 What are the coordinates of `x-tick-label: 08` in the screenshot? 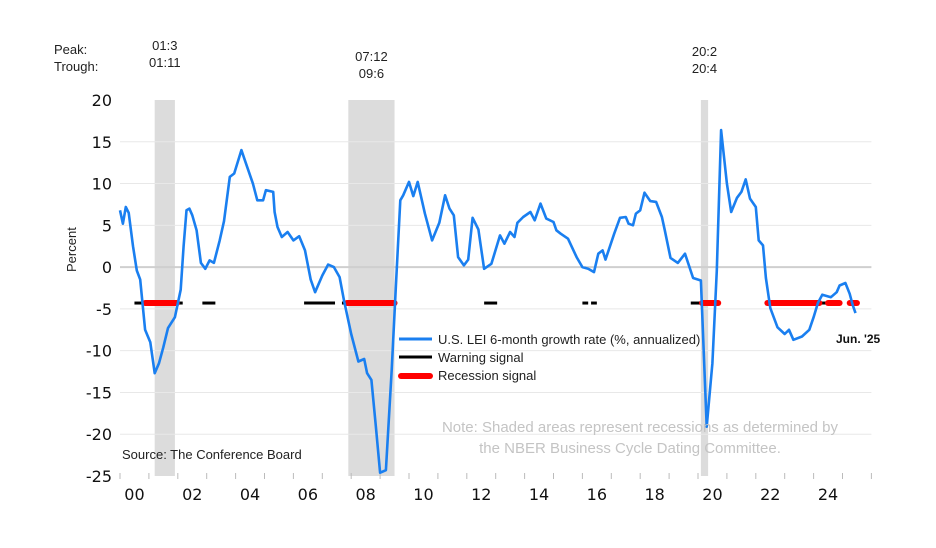 It's located at (365, 494).